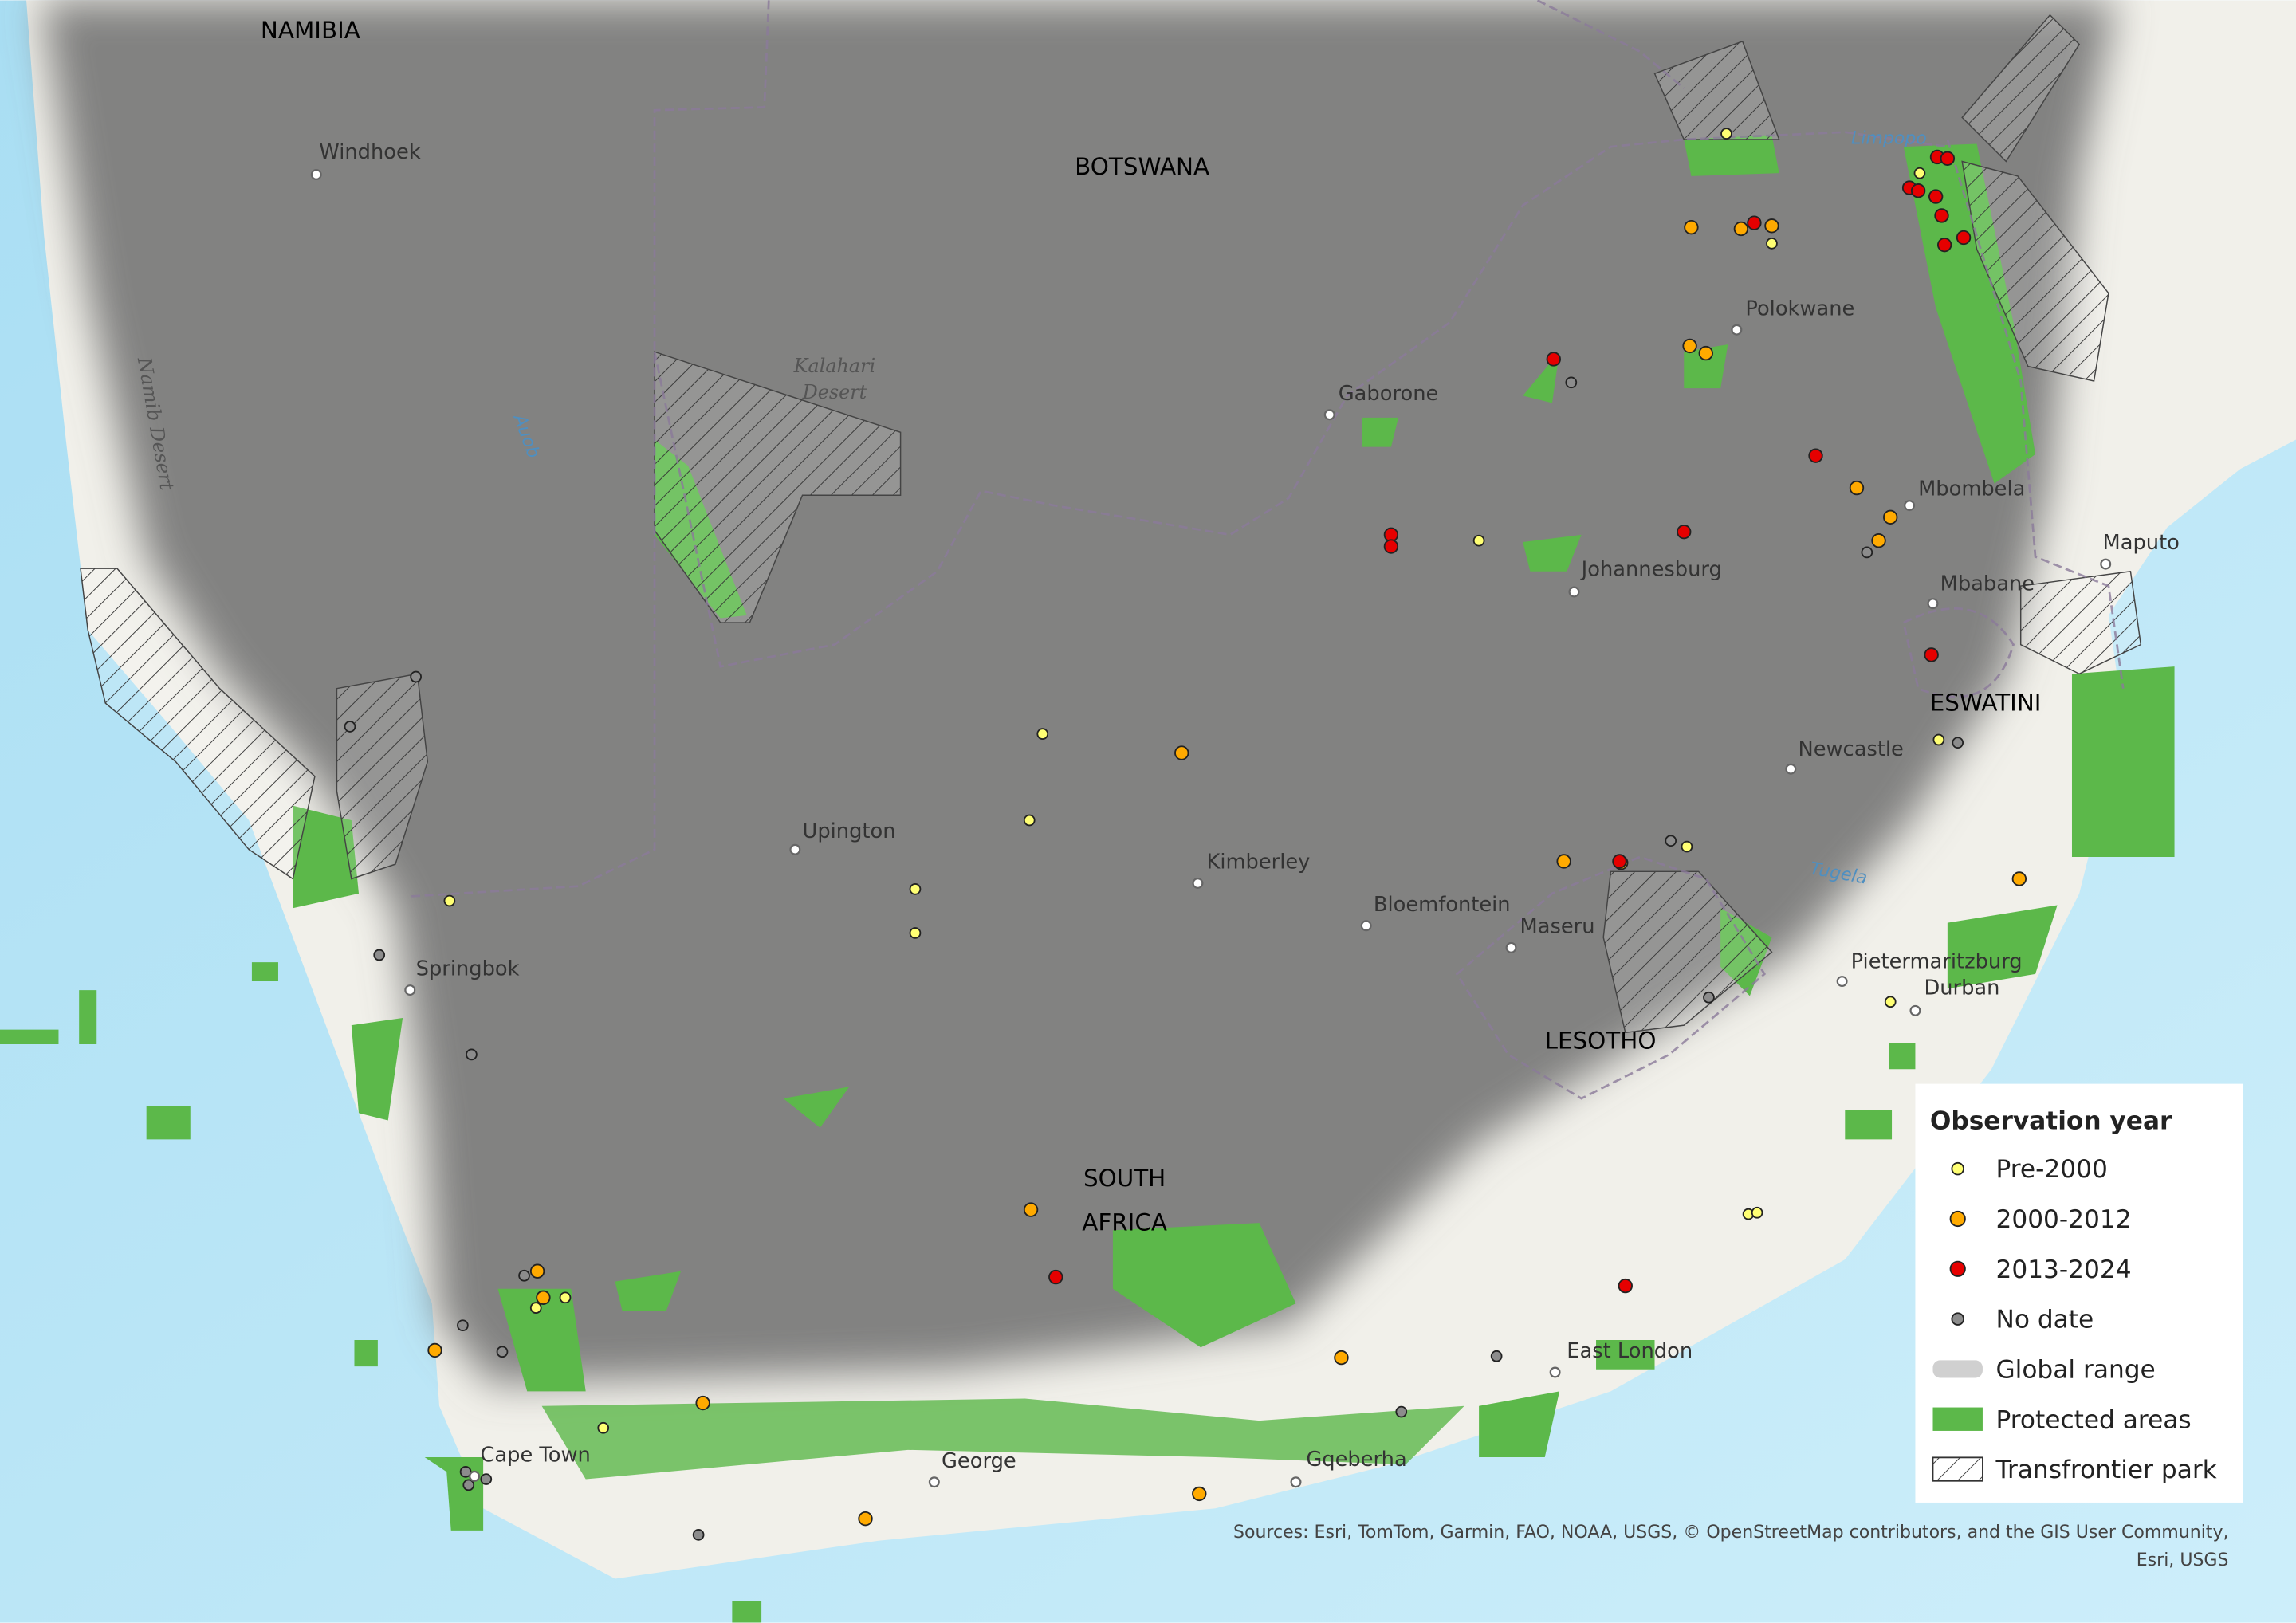 The image size is (2296, 1623). What do you see at coordinates (849, 831) in the screenshot?
I see `city-label: Upington` at bounding box center [849, 831].